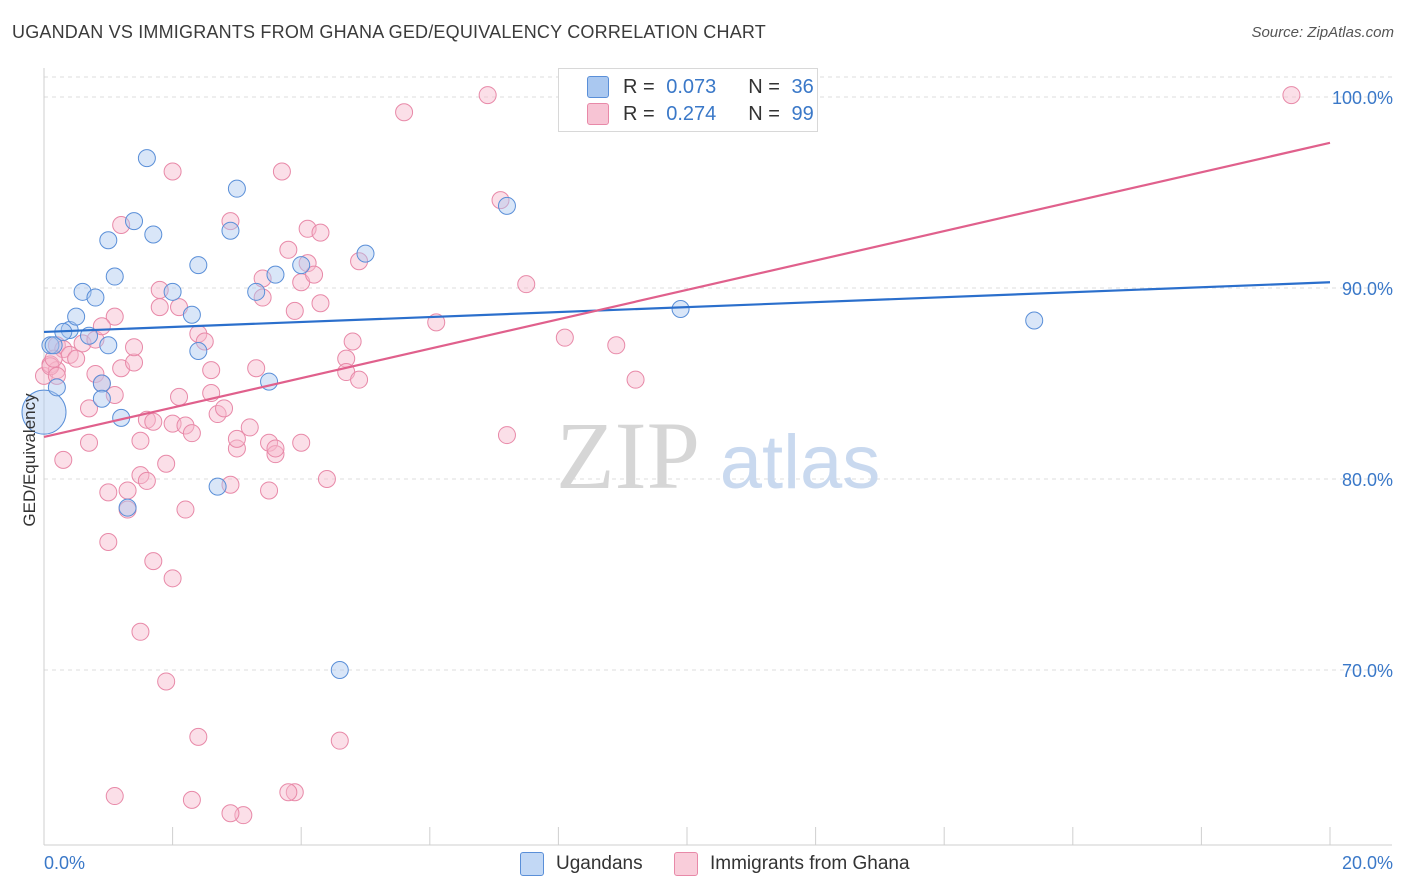  I want to click on legend-label-ghana: Immigrants from Ghana, so click(810, 863).